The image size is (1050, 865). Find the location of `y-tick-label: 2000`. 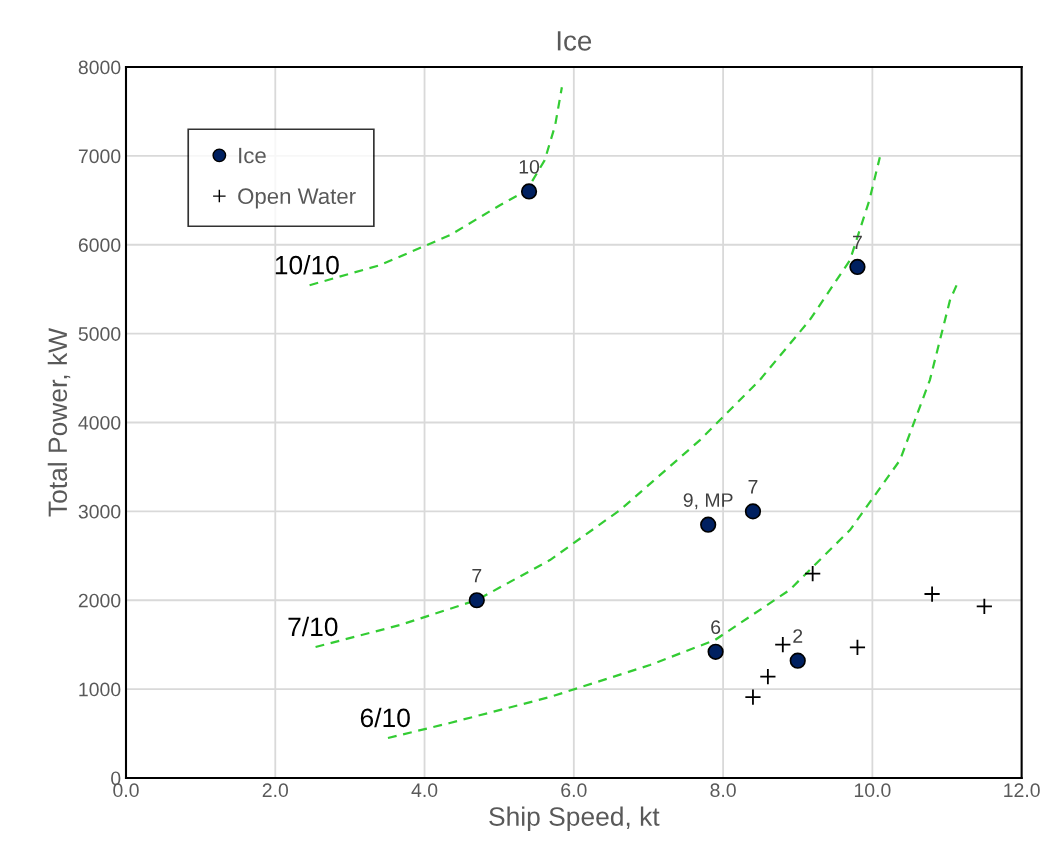

y-tick-label: 2000 is located at coordinates (99, 600).